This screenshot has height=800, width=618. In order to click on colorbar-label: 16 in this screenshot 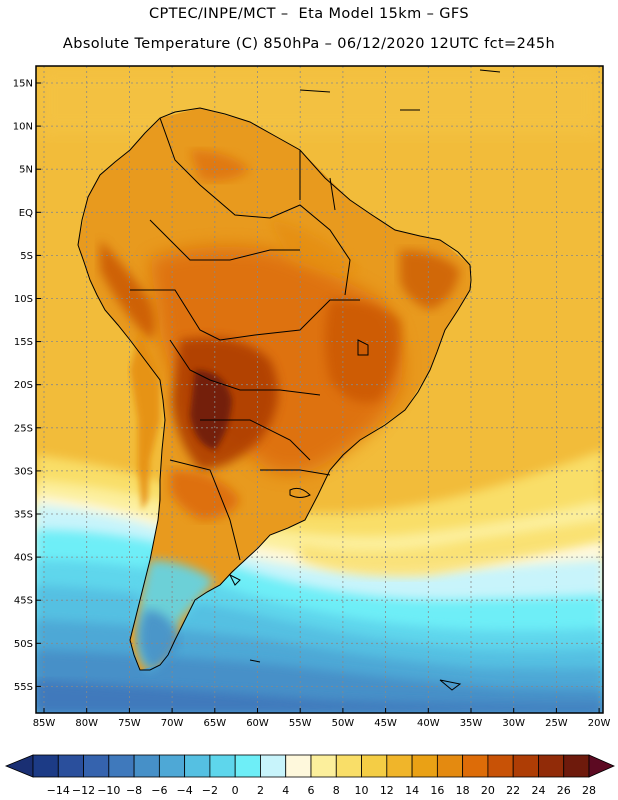, I will do `click(437, 790)`.